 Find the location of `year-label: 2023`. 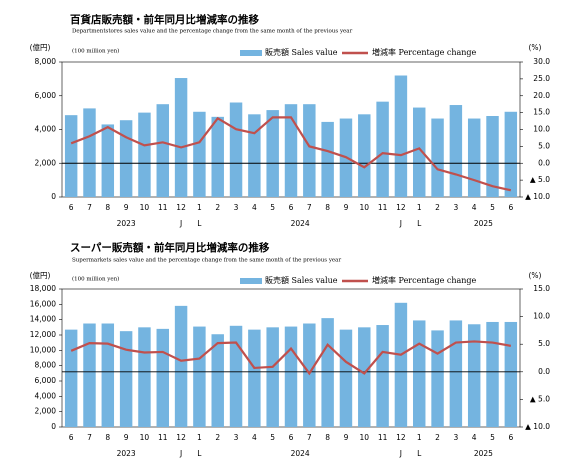

year-label: 2023 is located at coordinates (126, 223).